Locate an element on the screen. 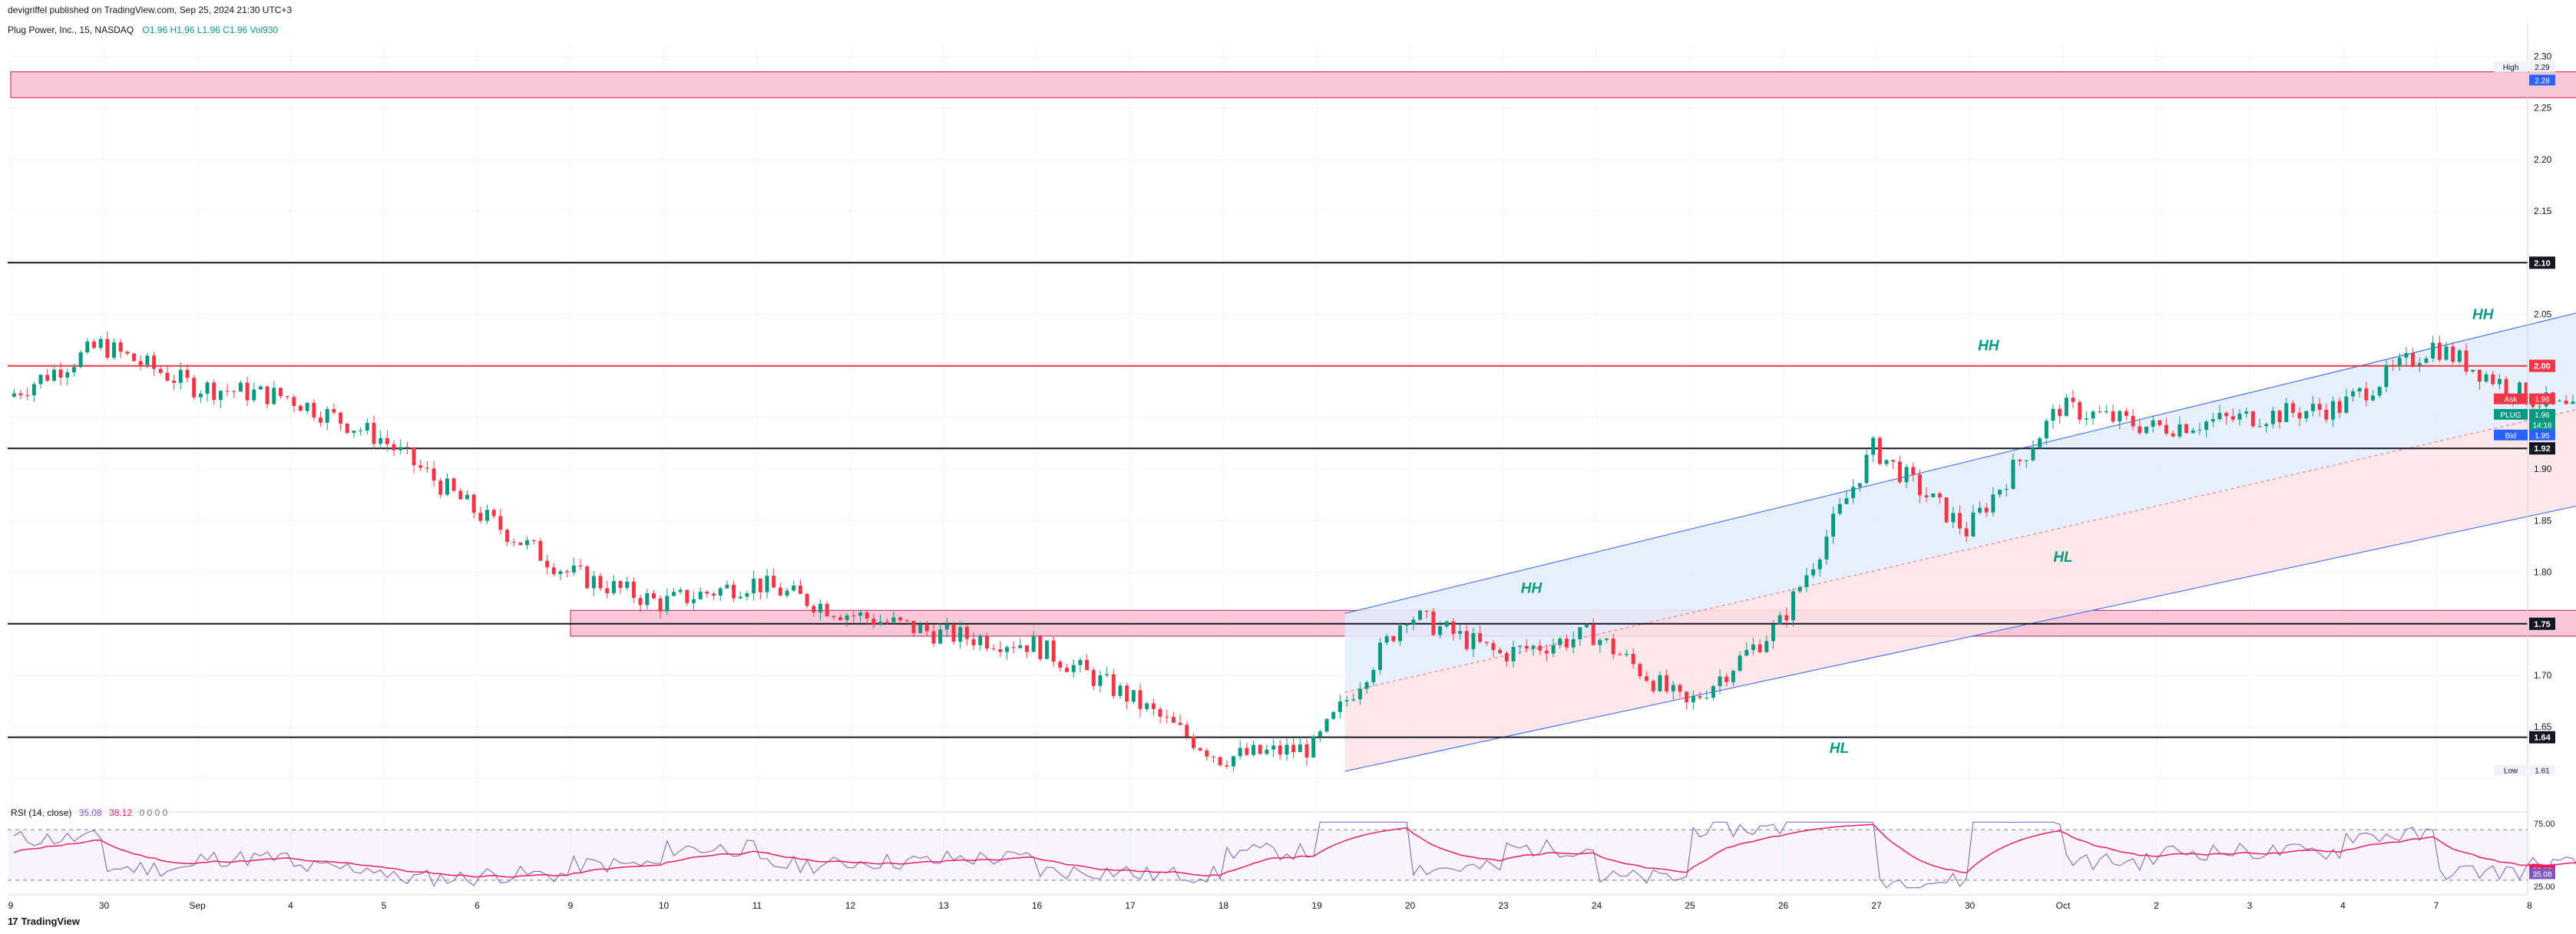 This screenshot has height=934, width=2576. rsi-ma-value: 38.12 is located at coordinates (121, 813).